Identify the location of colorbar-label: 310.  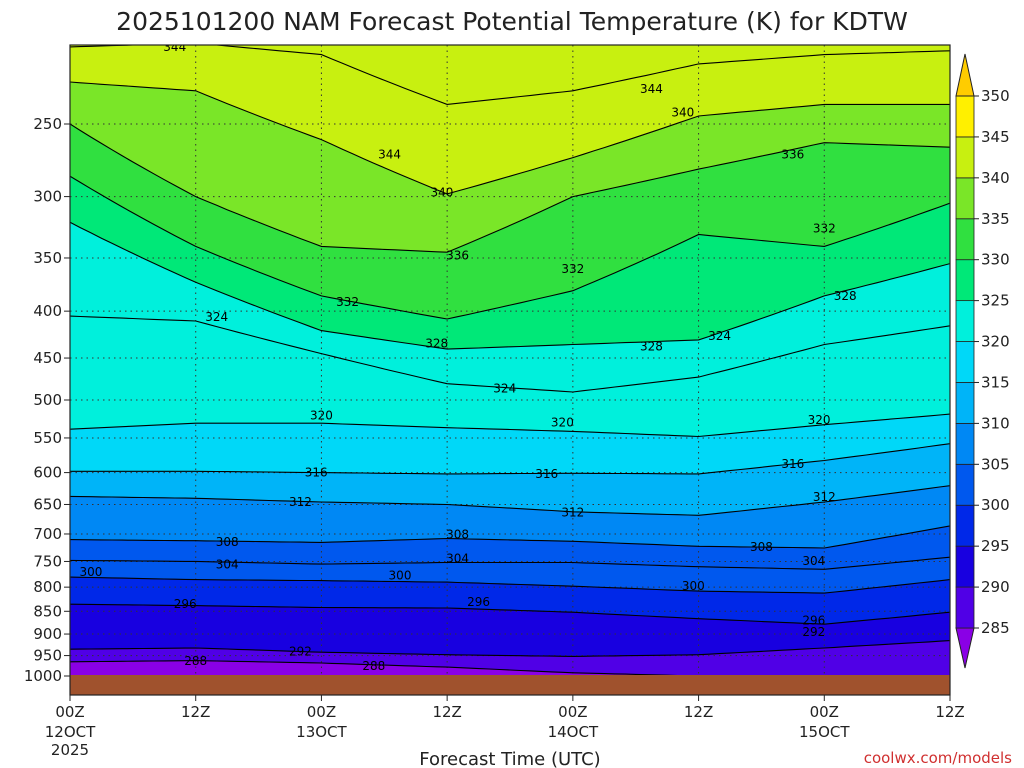
(995, 423).